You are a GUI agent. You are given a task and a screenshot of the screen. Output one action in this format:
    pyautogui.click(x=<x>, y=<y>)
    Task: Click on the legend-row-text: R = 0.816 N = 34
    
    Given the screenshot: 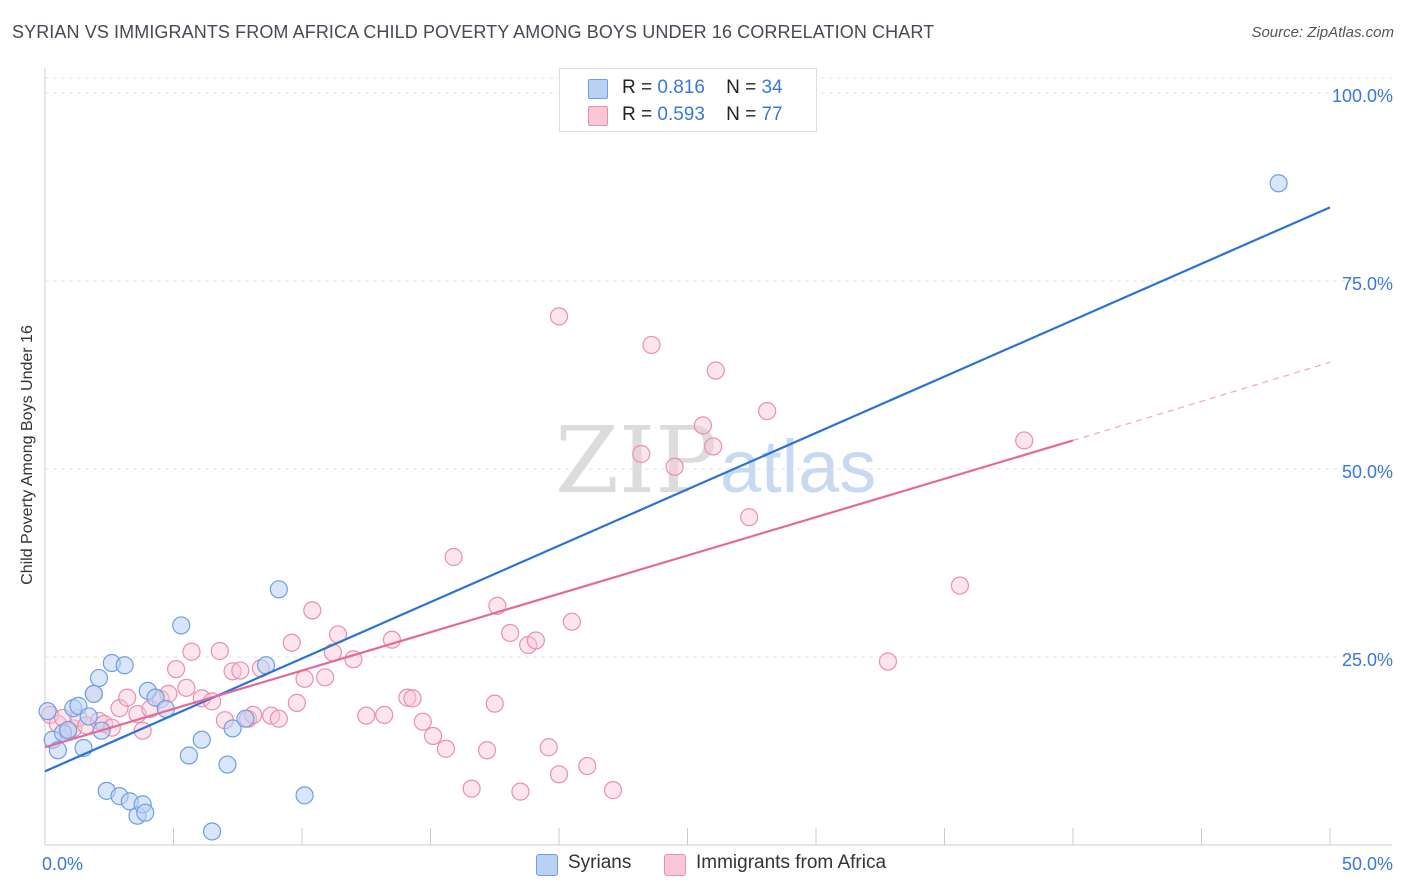 What is the action you would take?
    pyautogui.click(x=702, y=88)
    